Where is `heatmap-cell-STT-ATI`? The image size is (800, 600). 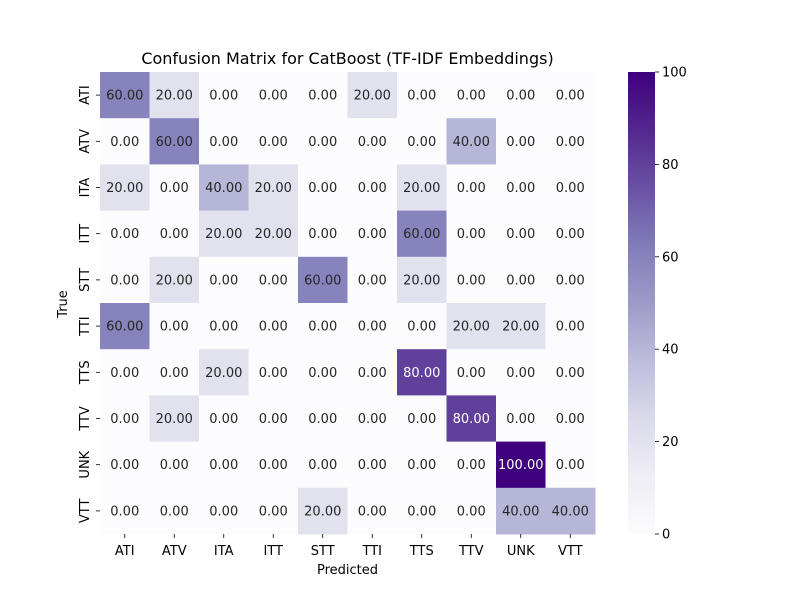 heatmap-cell-STT-ATI is located at coordinates (125, 280).